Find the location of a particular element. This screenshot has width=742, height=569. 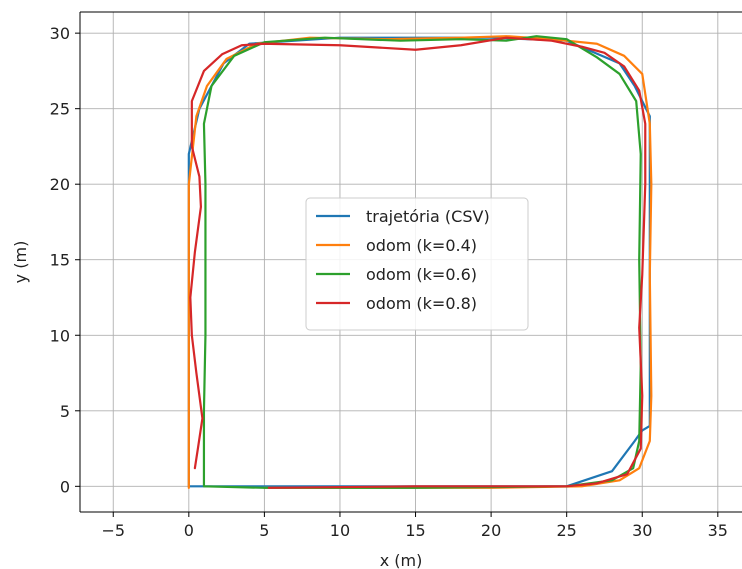

x-tick-label: 30 is located at coordinates (642, 530).